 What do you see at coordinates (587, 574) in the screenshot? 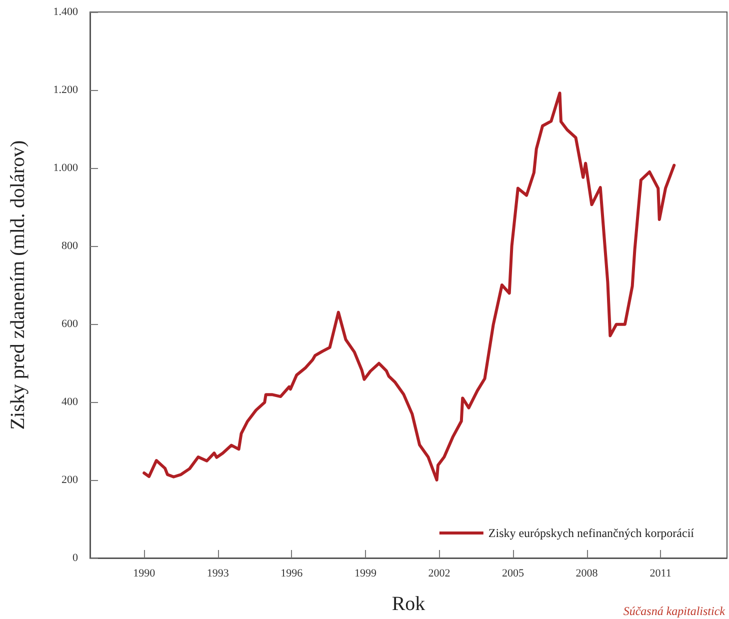
I see `x-tick-label: 2008` at bounding box center [587, 574].